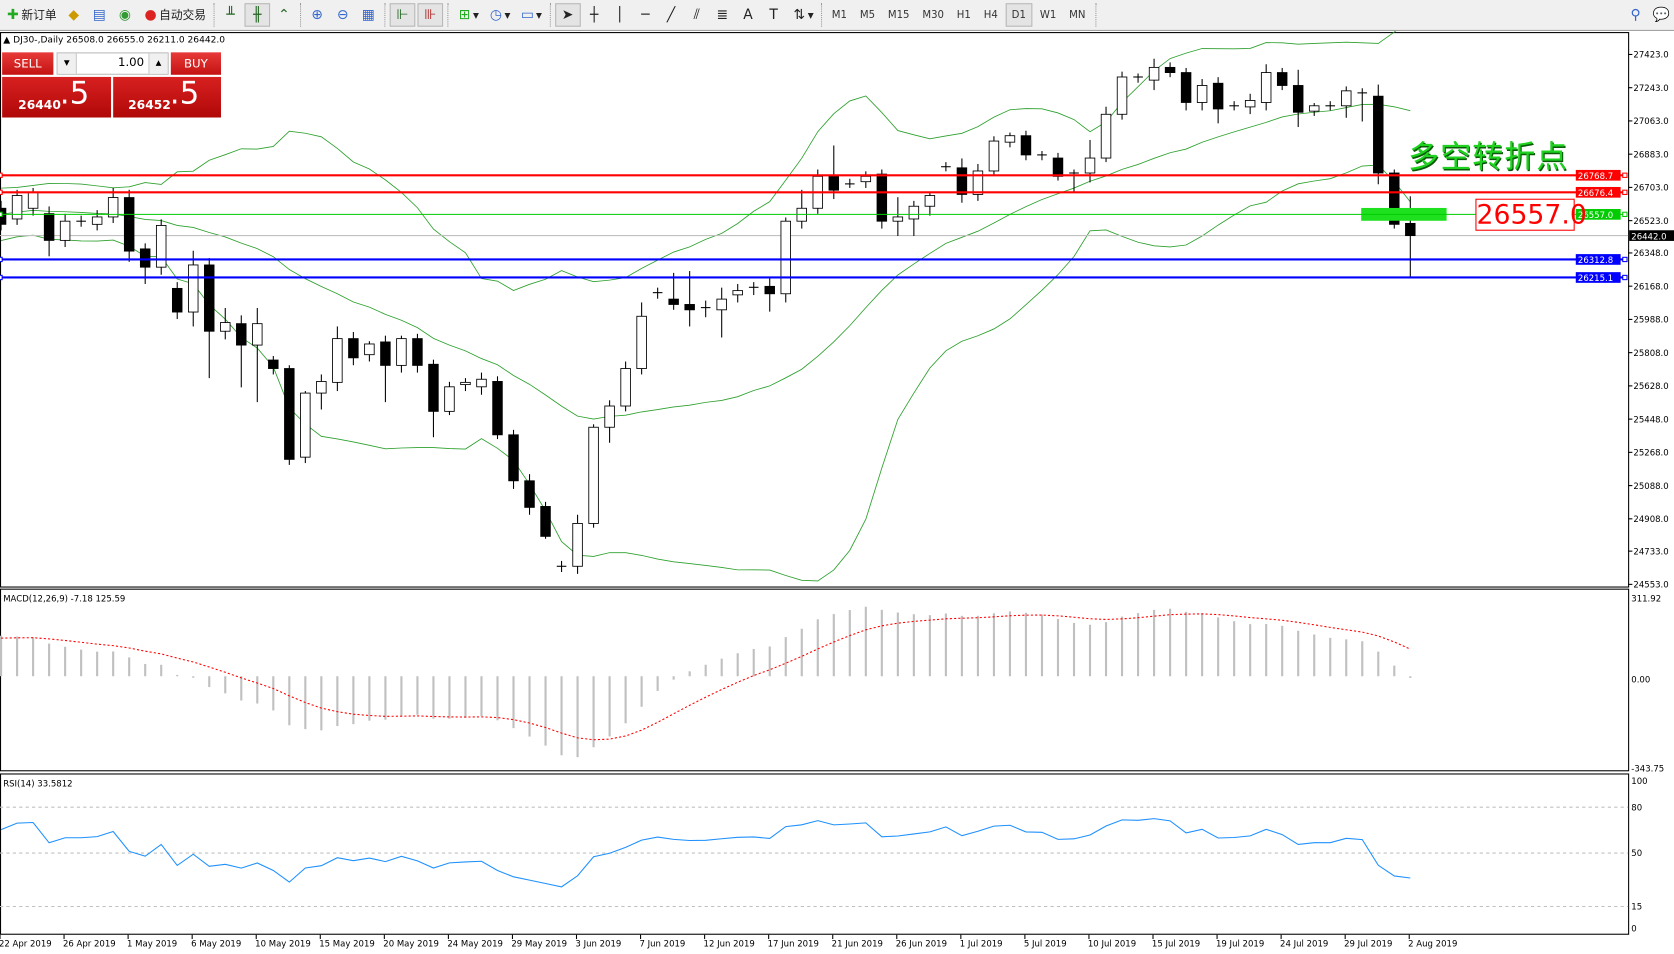 This screenshot has height=954, width=1674. Describe the element at coordinates (167, 96) in the screenshot. I see `buy-price: 26452.5` at that location.